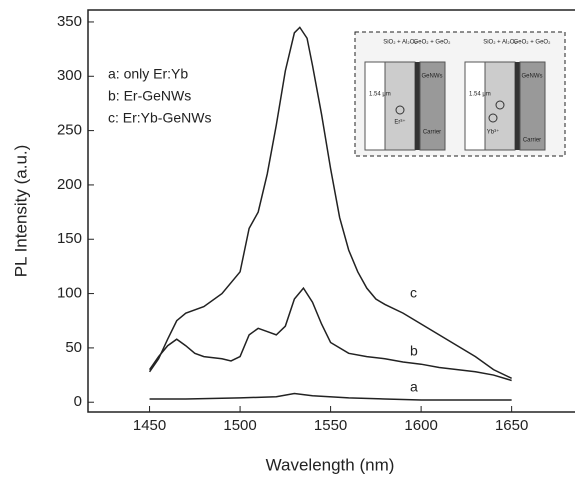  What do you see at coordinates (69, 21) in the screenshot?
I see `y-tick-label: 350` at bounding box center [69, 21].